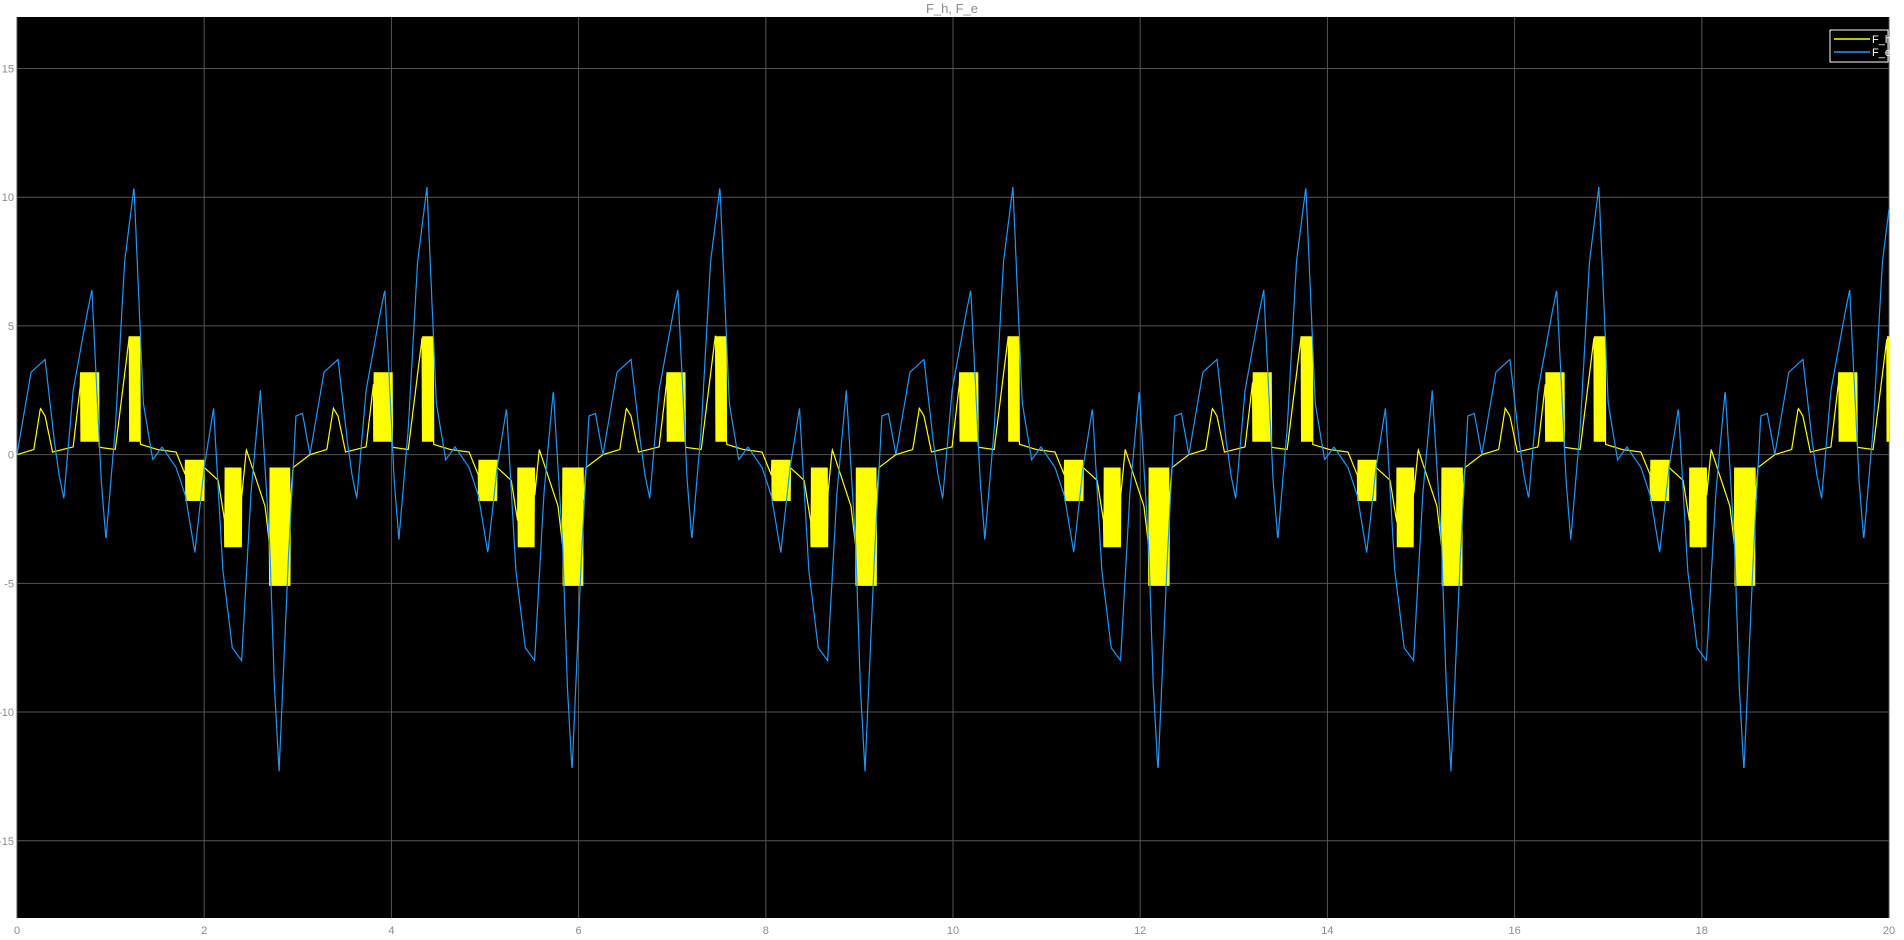  I want to click on x-tick-label: 10, so click(953, 931).